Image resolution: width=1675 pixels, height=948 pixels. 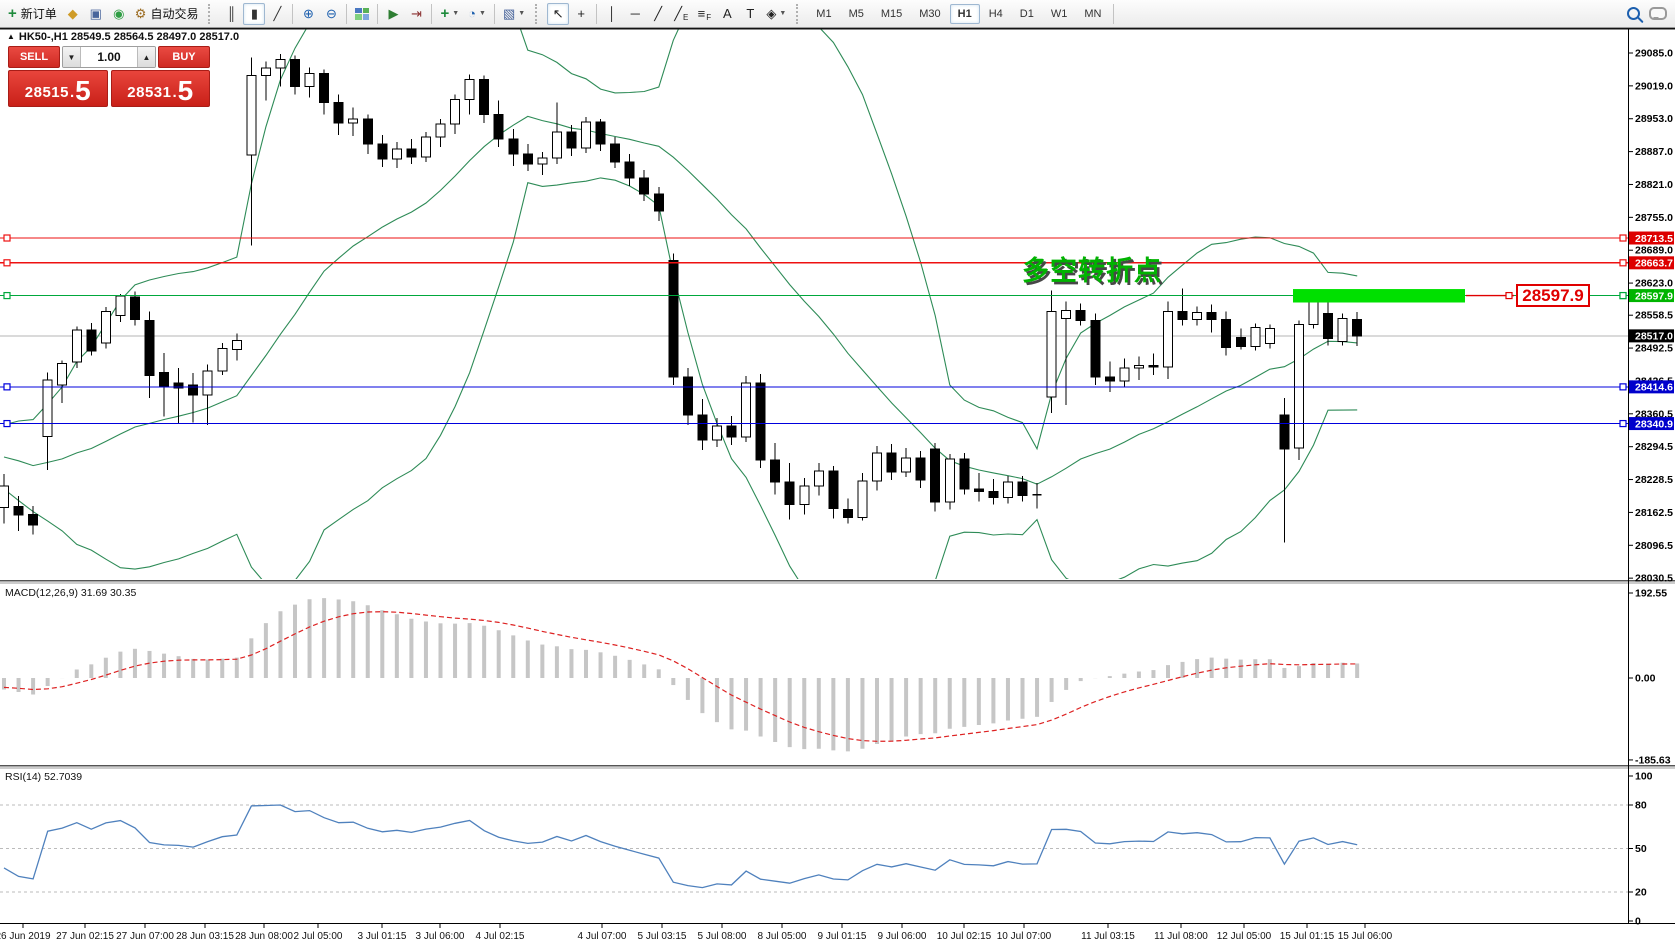 What do you see at coordinates (32, 14) in the screenshot?
I see `new-order-button: + 新订单` at bounding box center [32, 14].